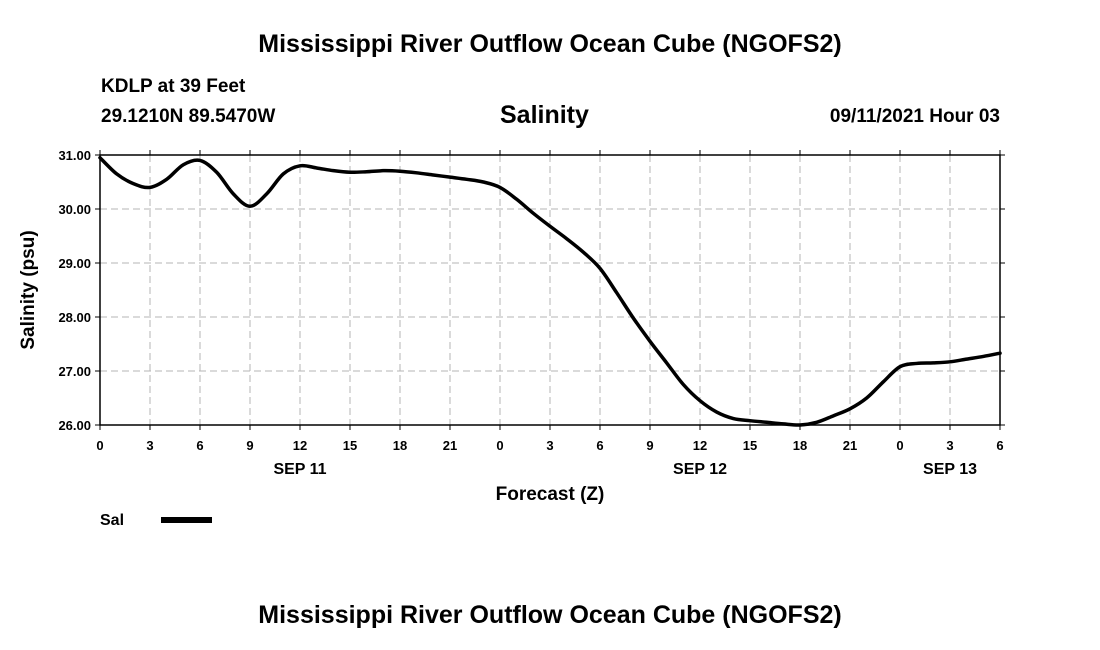  What do you see at coordinates (950, 469) in the screenshot?
I see `date-label: SEP 13` at bounding box center [950, 469].